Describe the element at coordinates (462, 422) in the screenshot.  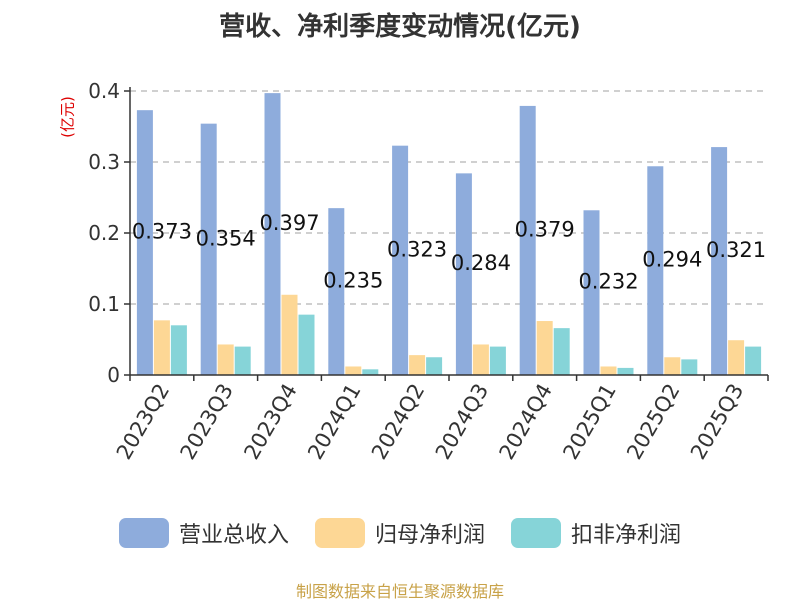
I see `x-tick-label: 2024Q3` at that location.